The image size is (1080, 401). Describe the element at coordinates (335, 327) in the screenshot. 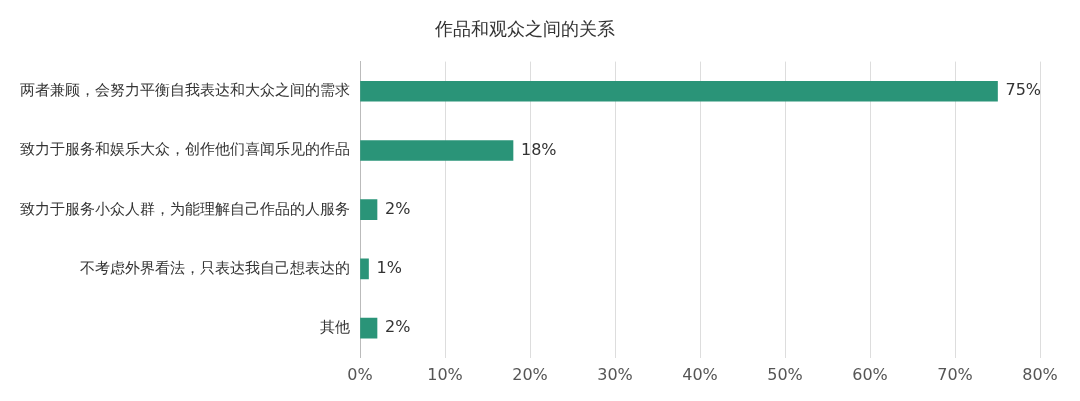

I see `y-tick-label: 其他` at that location.